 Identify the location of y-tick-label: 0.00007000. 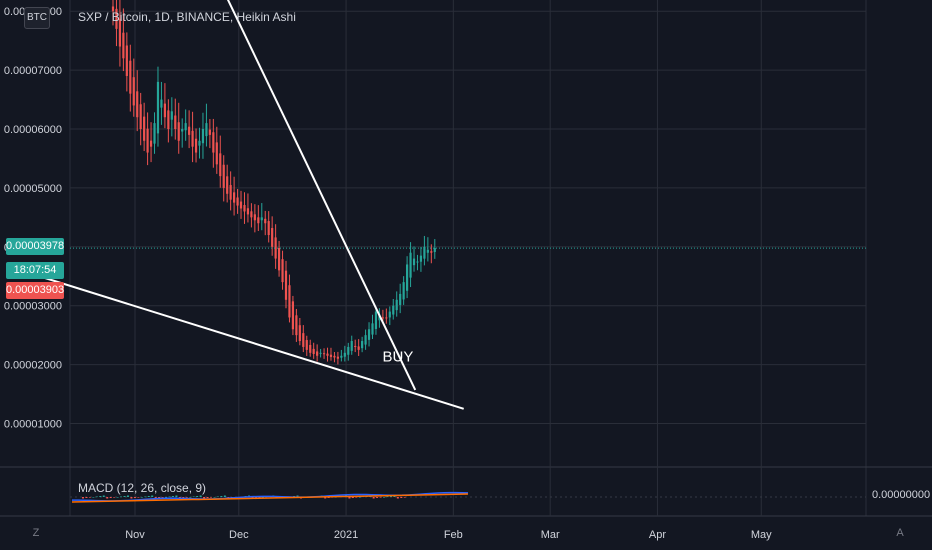
(33, 71).